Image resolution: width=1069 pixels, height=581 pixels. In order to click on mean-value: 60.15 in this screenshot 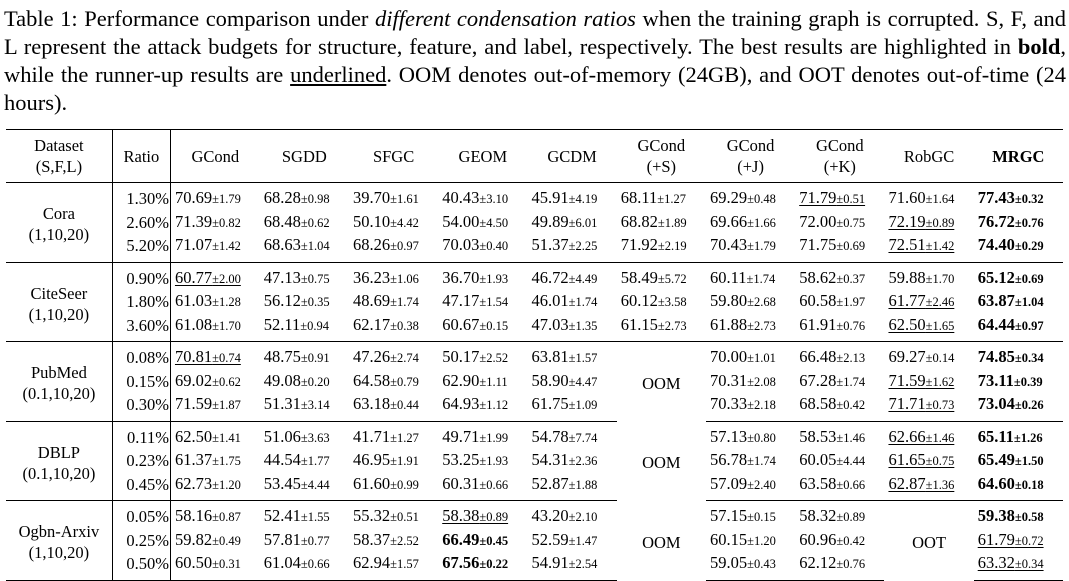, I will do `click(728, 539)`.